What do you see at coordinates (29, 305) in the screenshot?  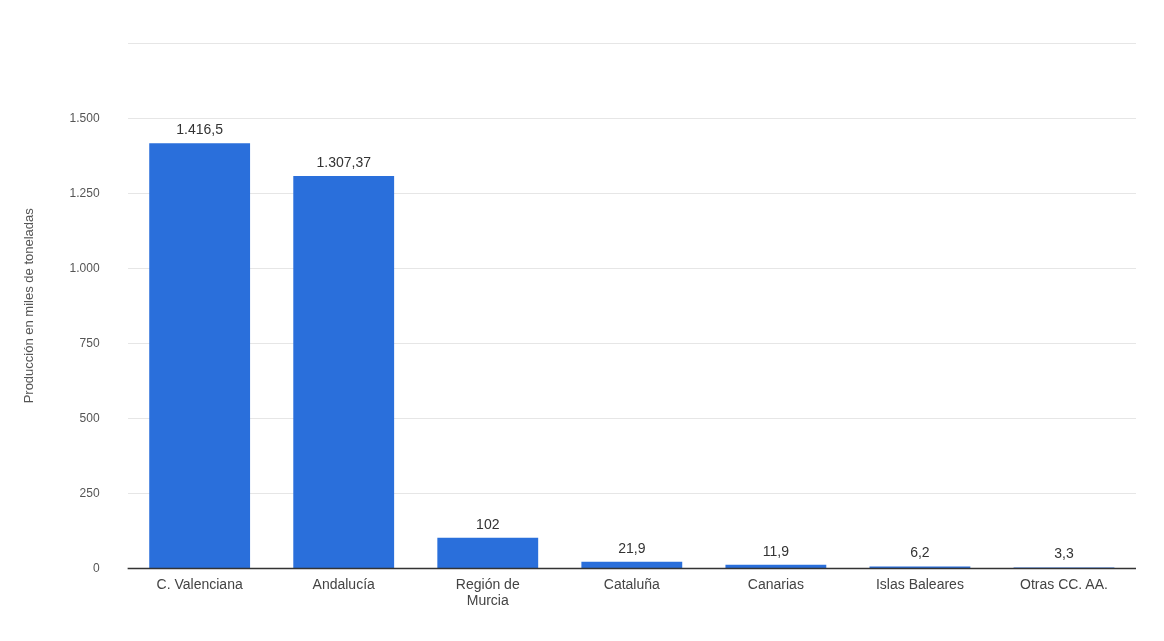 I see `y-axis-title: Producción en miles de toneladas` at bounding box center [29, 305].